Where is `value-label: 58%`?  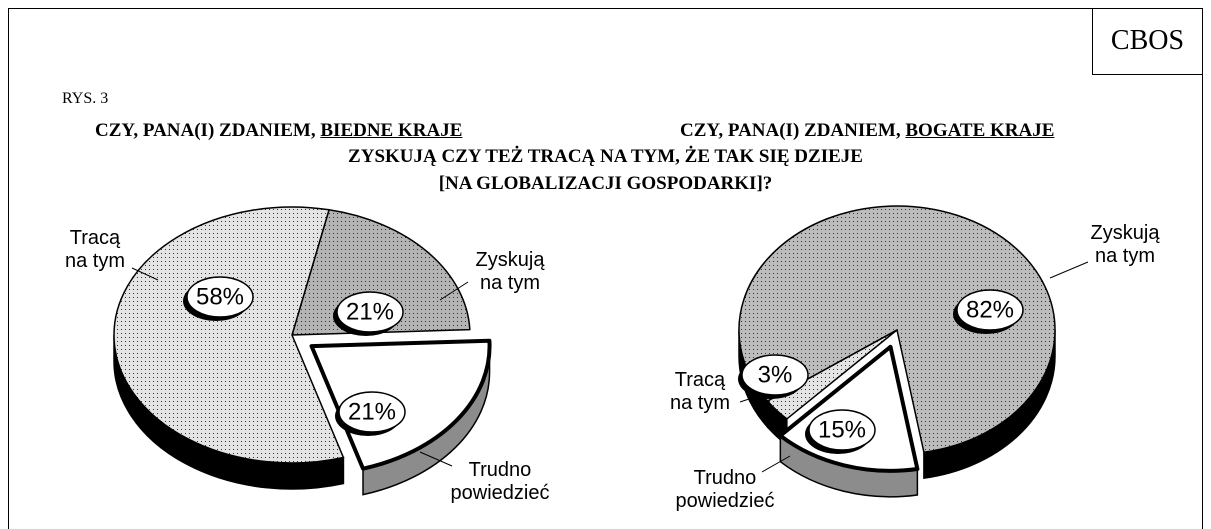 value-label: 58% is located at coordinates (220, 297).